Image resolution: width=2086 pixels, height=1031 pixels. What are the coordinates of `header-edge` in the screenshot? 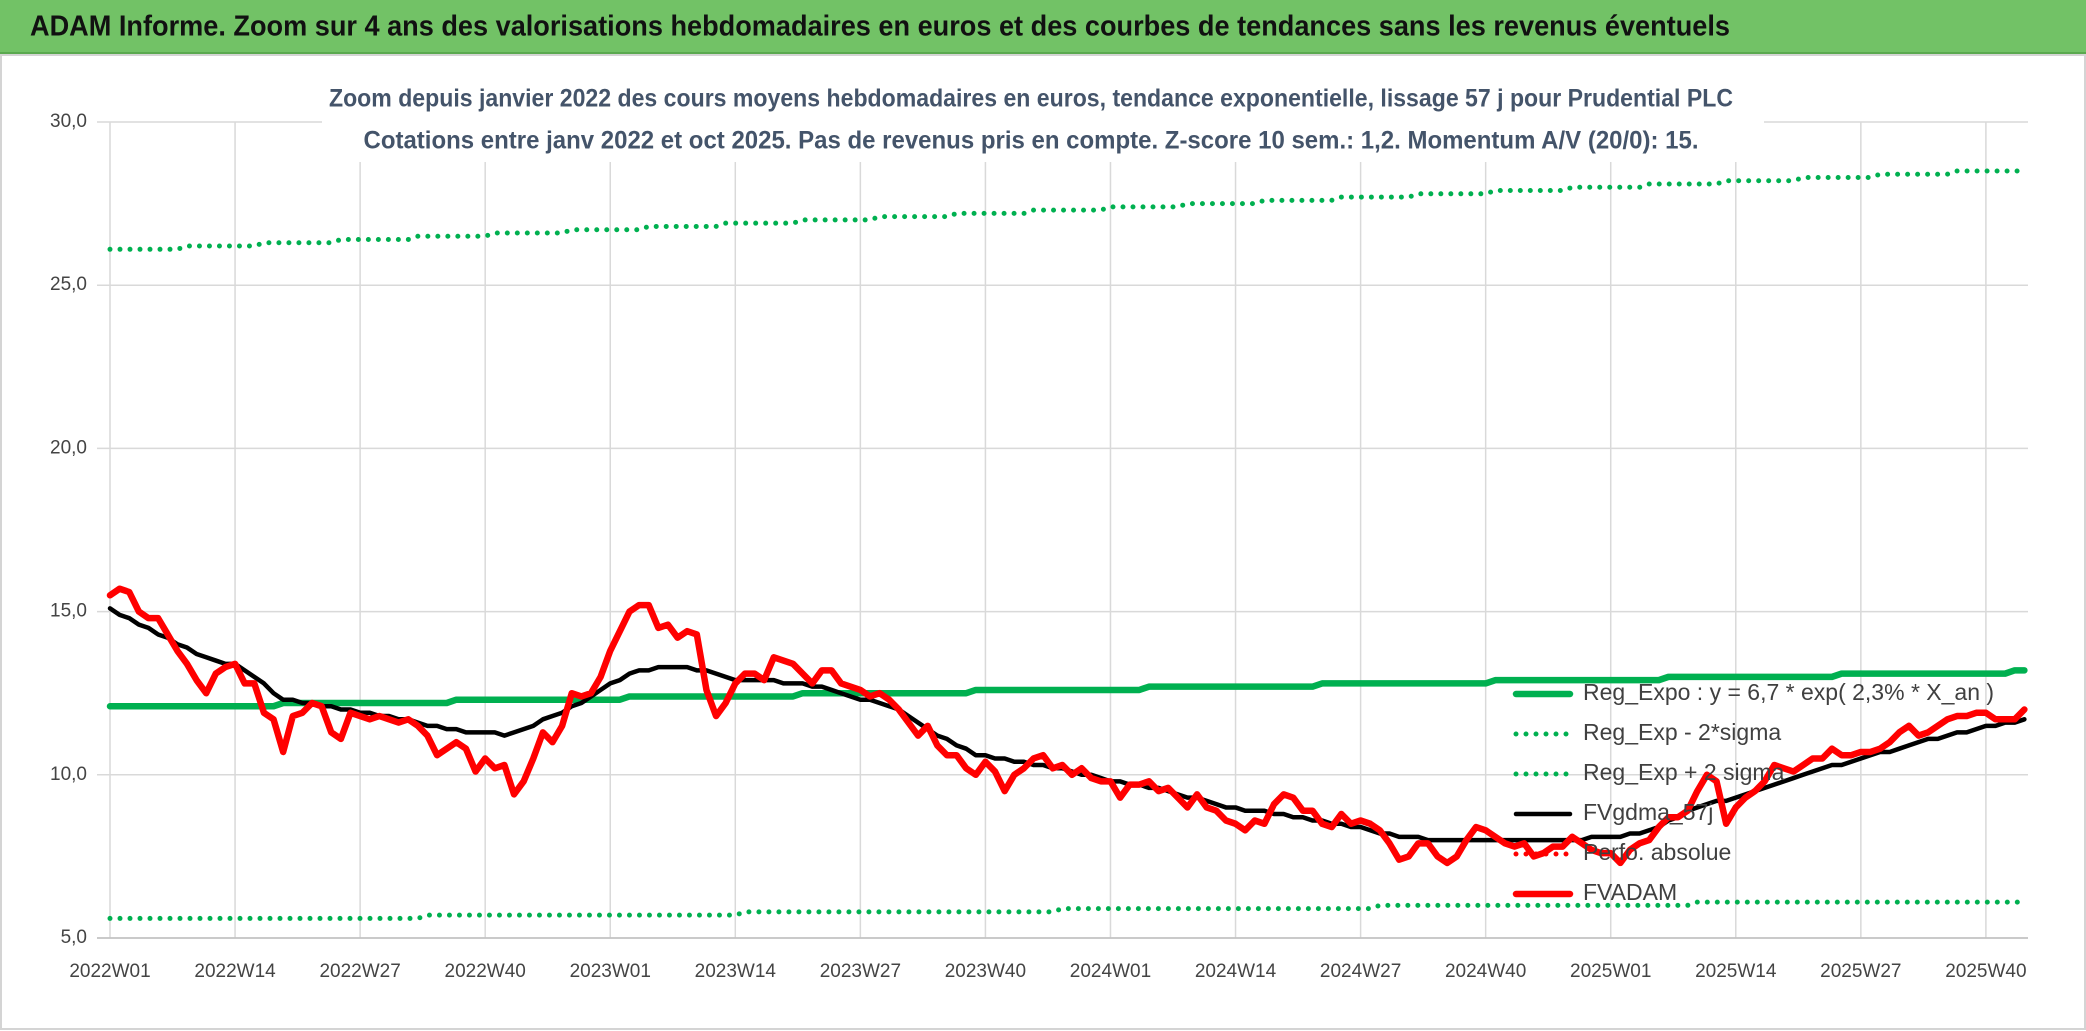 It's located at (1043, 53).